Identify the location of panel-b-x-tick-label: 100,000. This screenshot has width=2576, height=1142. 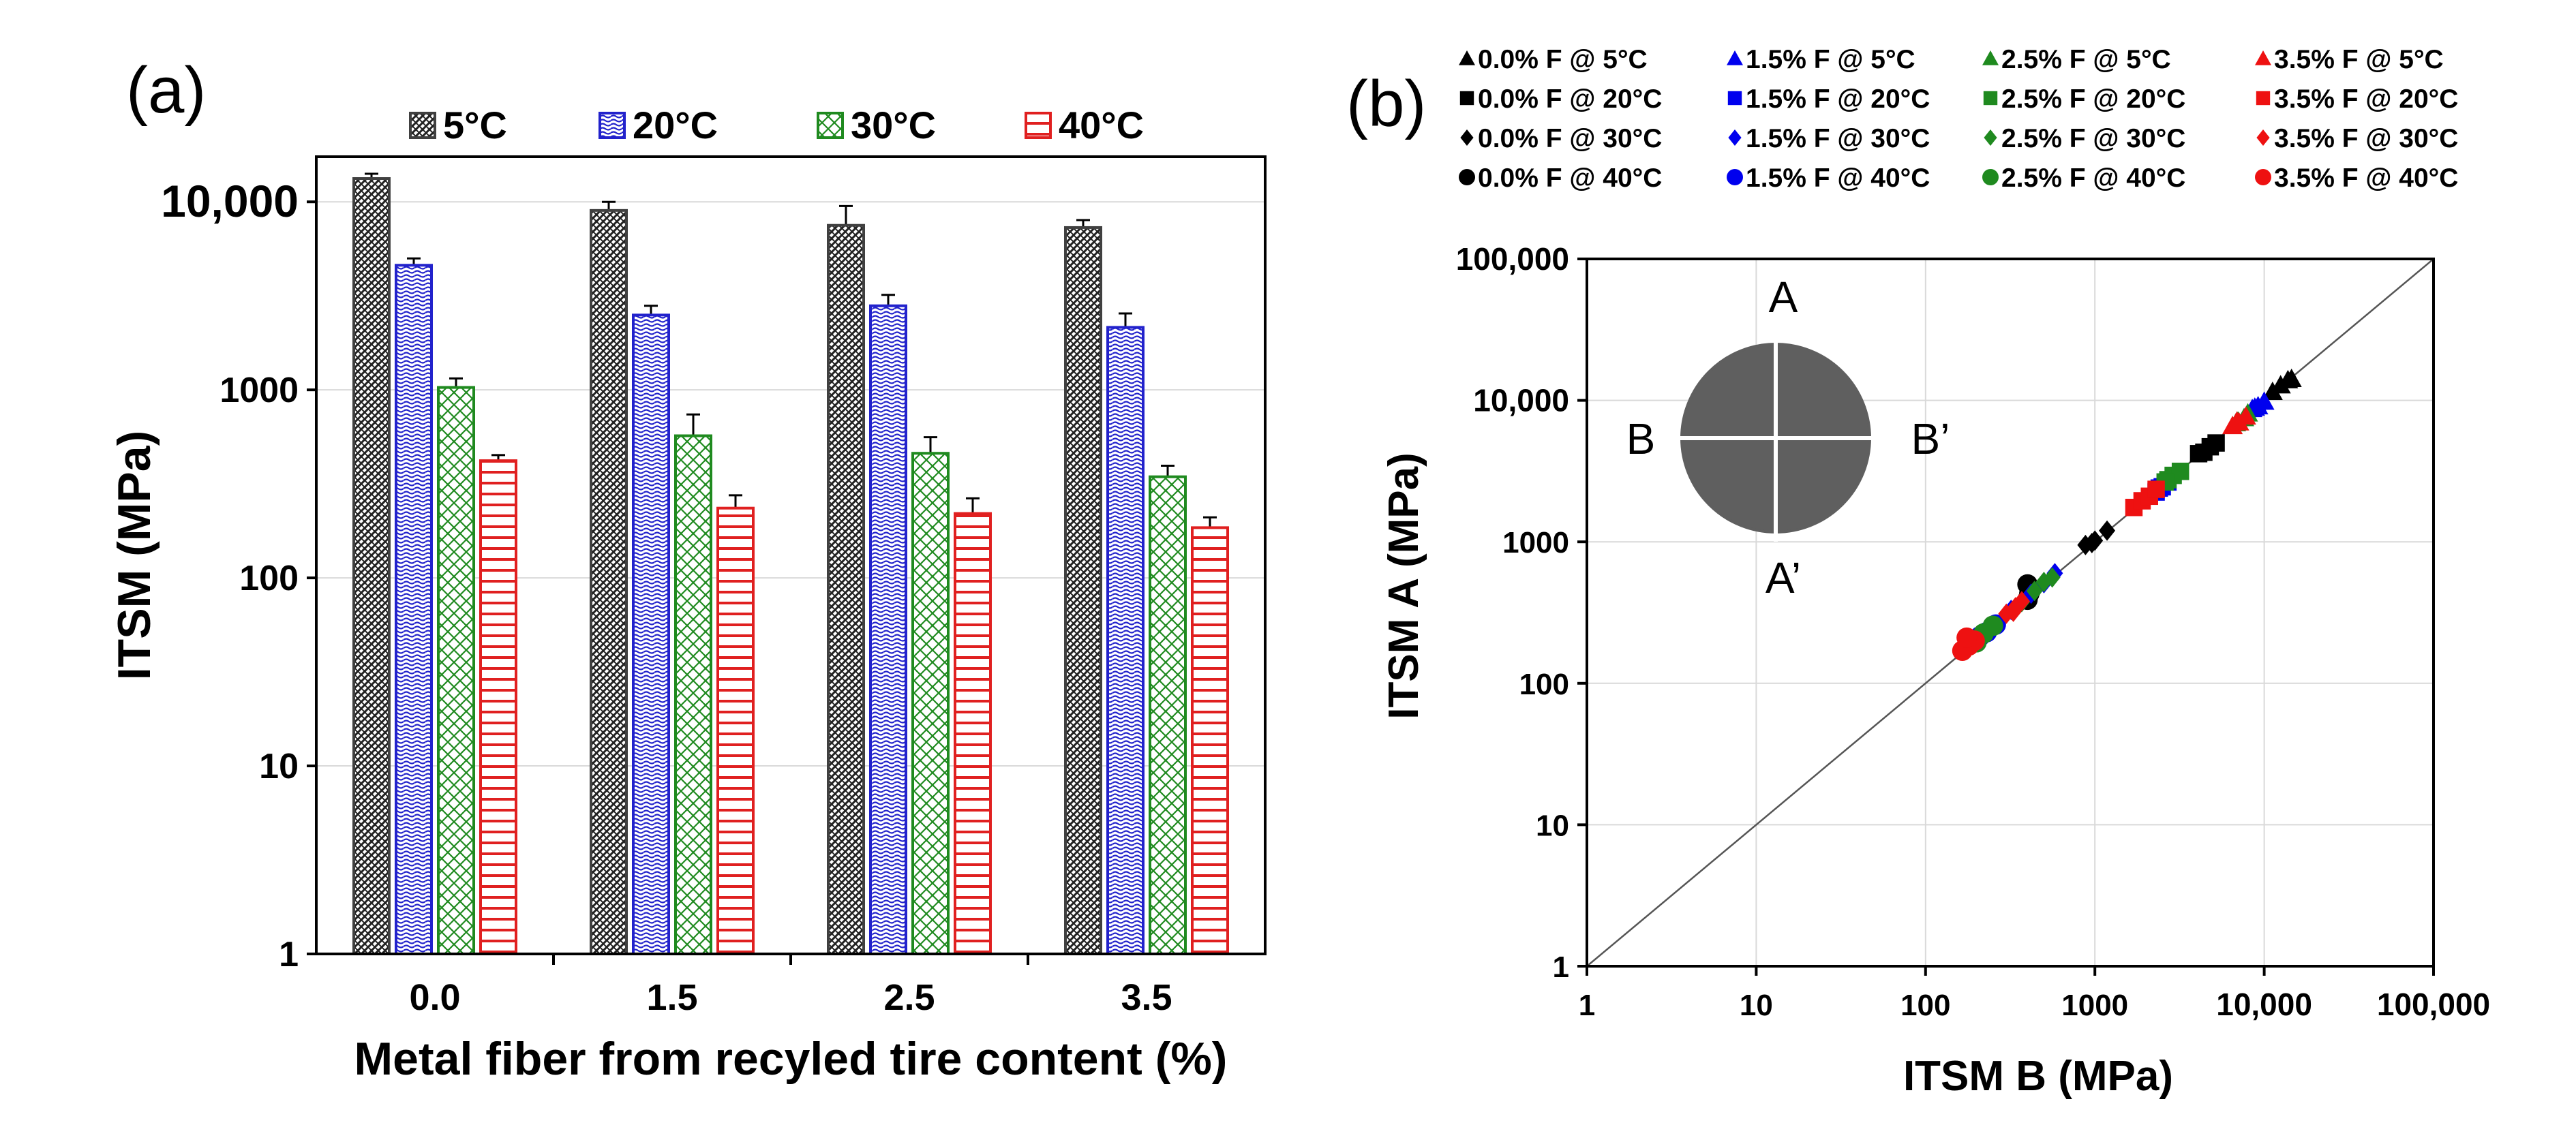
(2434, 1005).